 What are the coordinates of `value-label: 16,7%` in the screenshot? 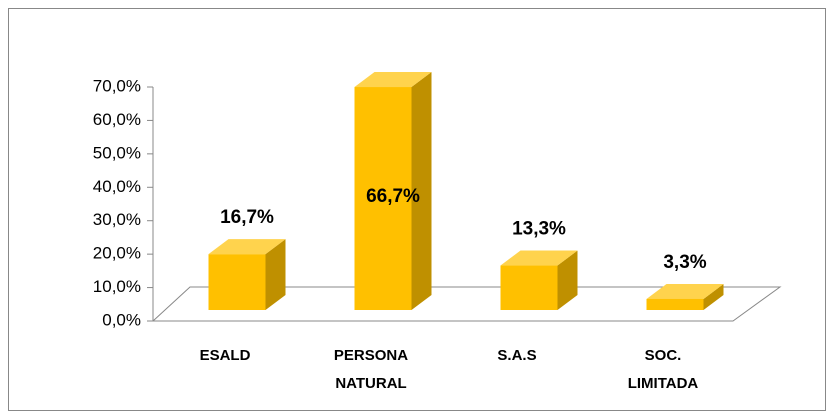 It's located at (247, 217).